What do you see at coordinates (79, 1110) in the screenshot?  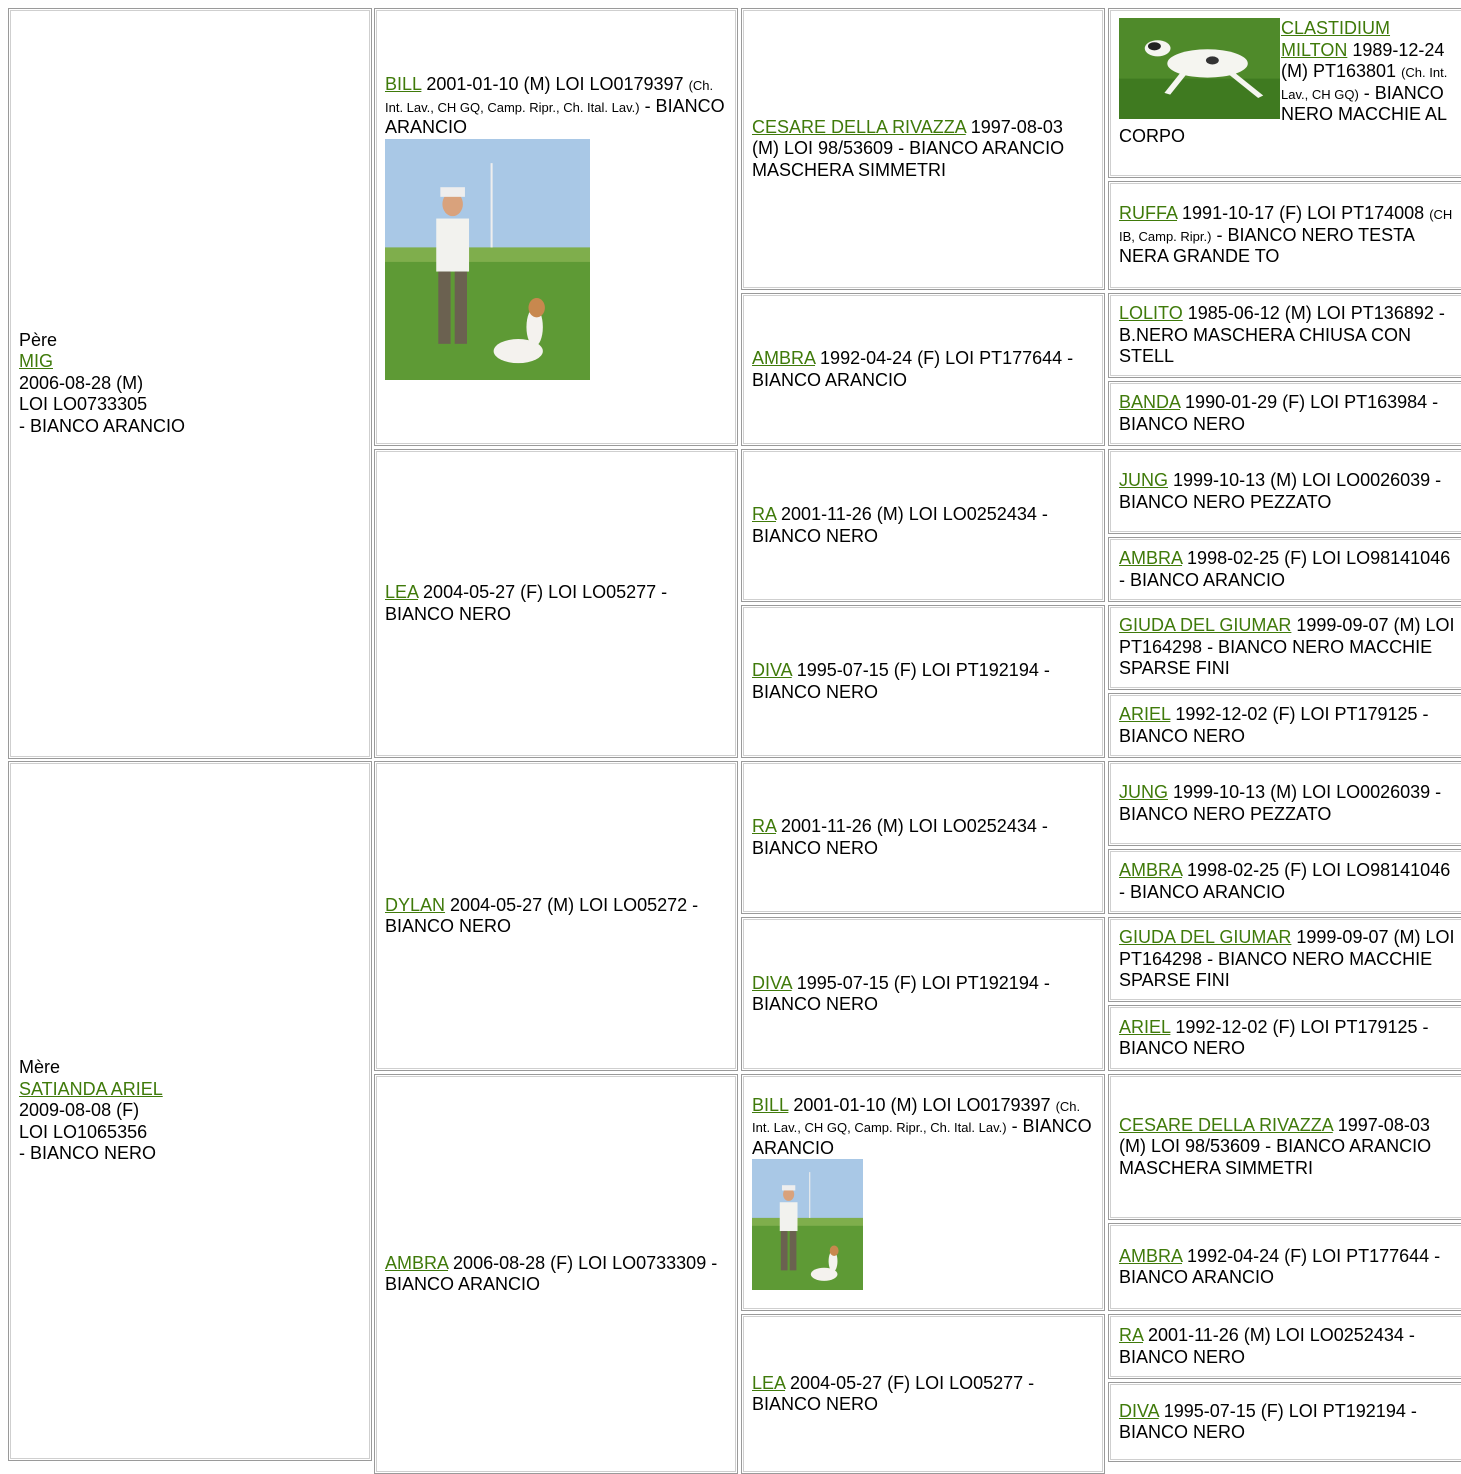 I see `detail-line: 2009-08-08 (F)` at bounding box center [79, 1110].